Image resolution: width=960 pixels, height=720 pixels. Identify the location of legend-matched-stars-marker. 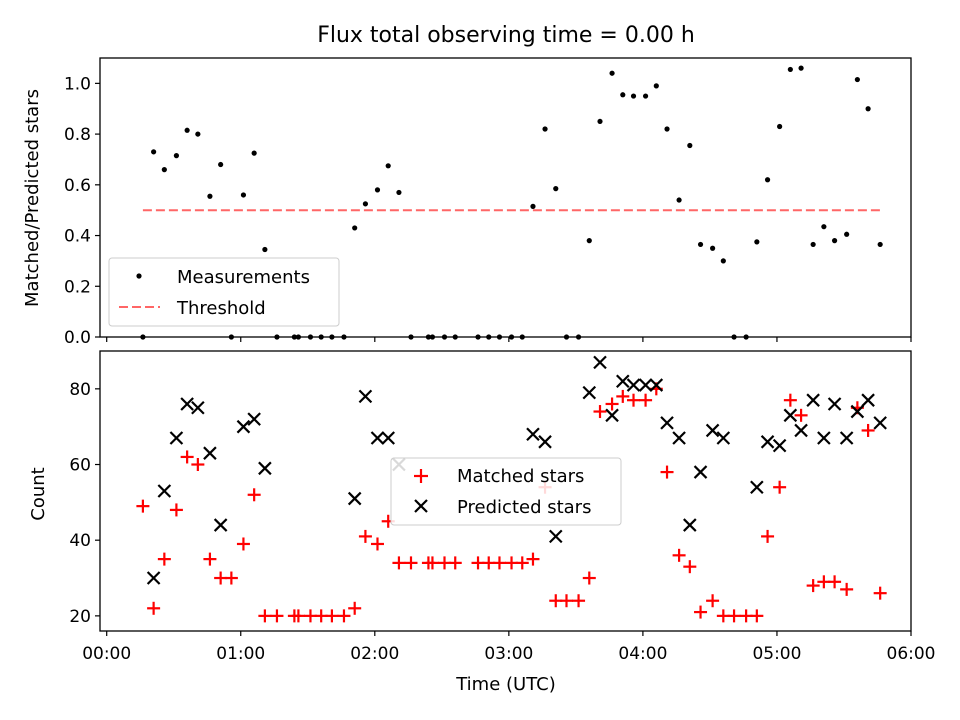
(421, 476).